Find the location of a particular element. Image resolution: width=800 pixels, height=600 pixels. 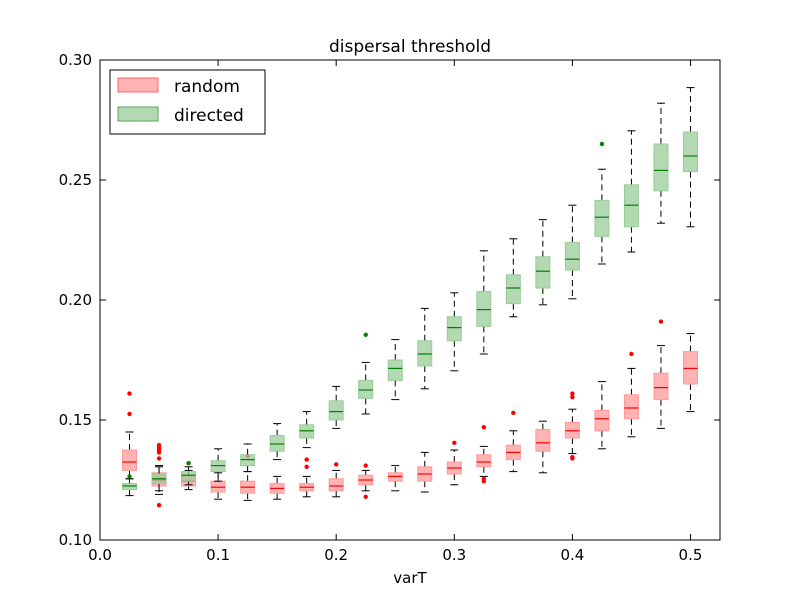

legend-swatch-directed is located at coordinates (138, 114).